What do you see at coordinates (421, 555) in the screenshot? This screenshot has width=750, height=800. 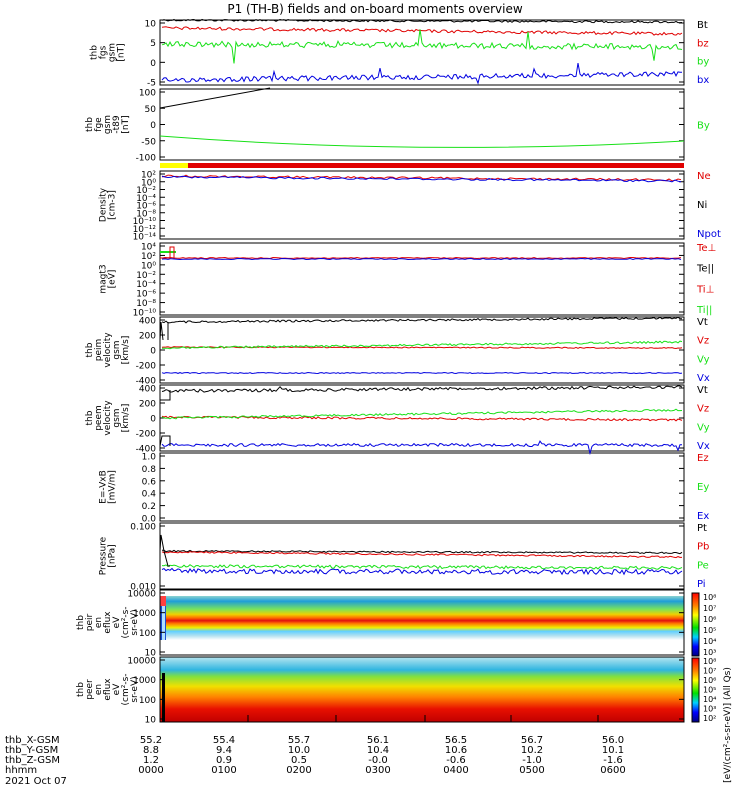 I see `pb-trace` at bounding box center [421, 555].